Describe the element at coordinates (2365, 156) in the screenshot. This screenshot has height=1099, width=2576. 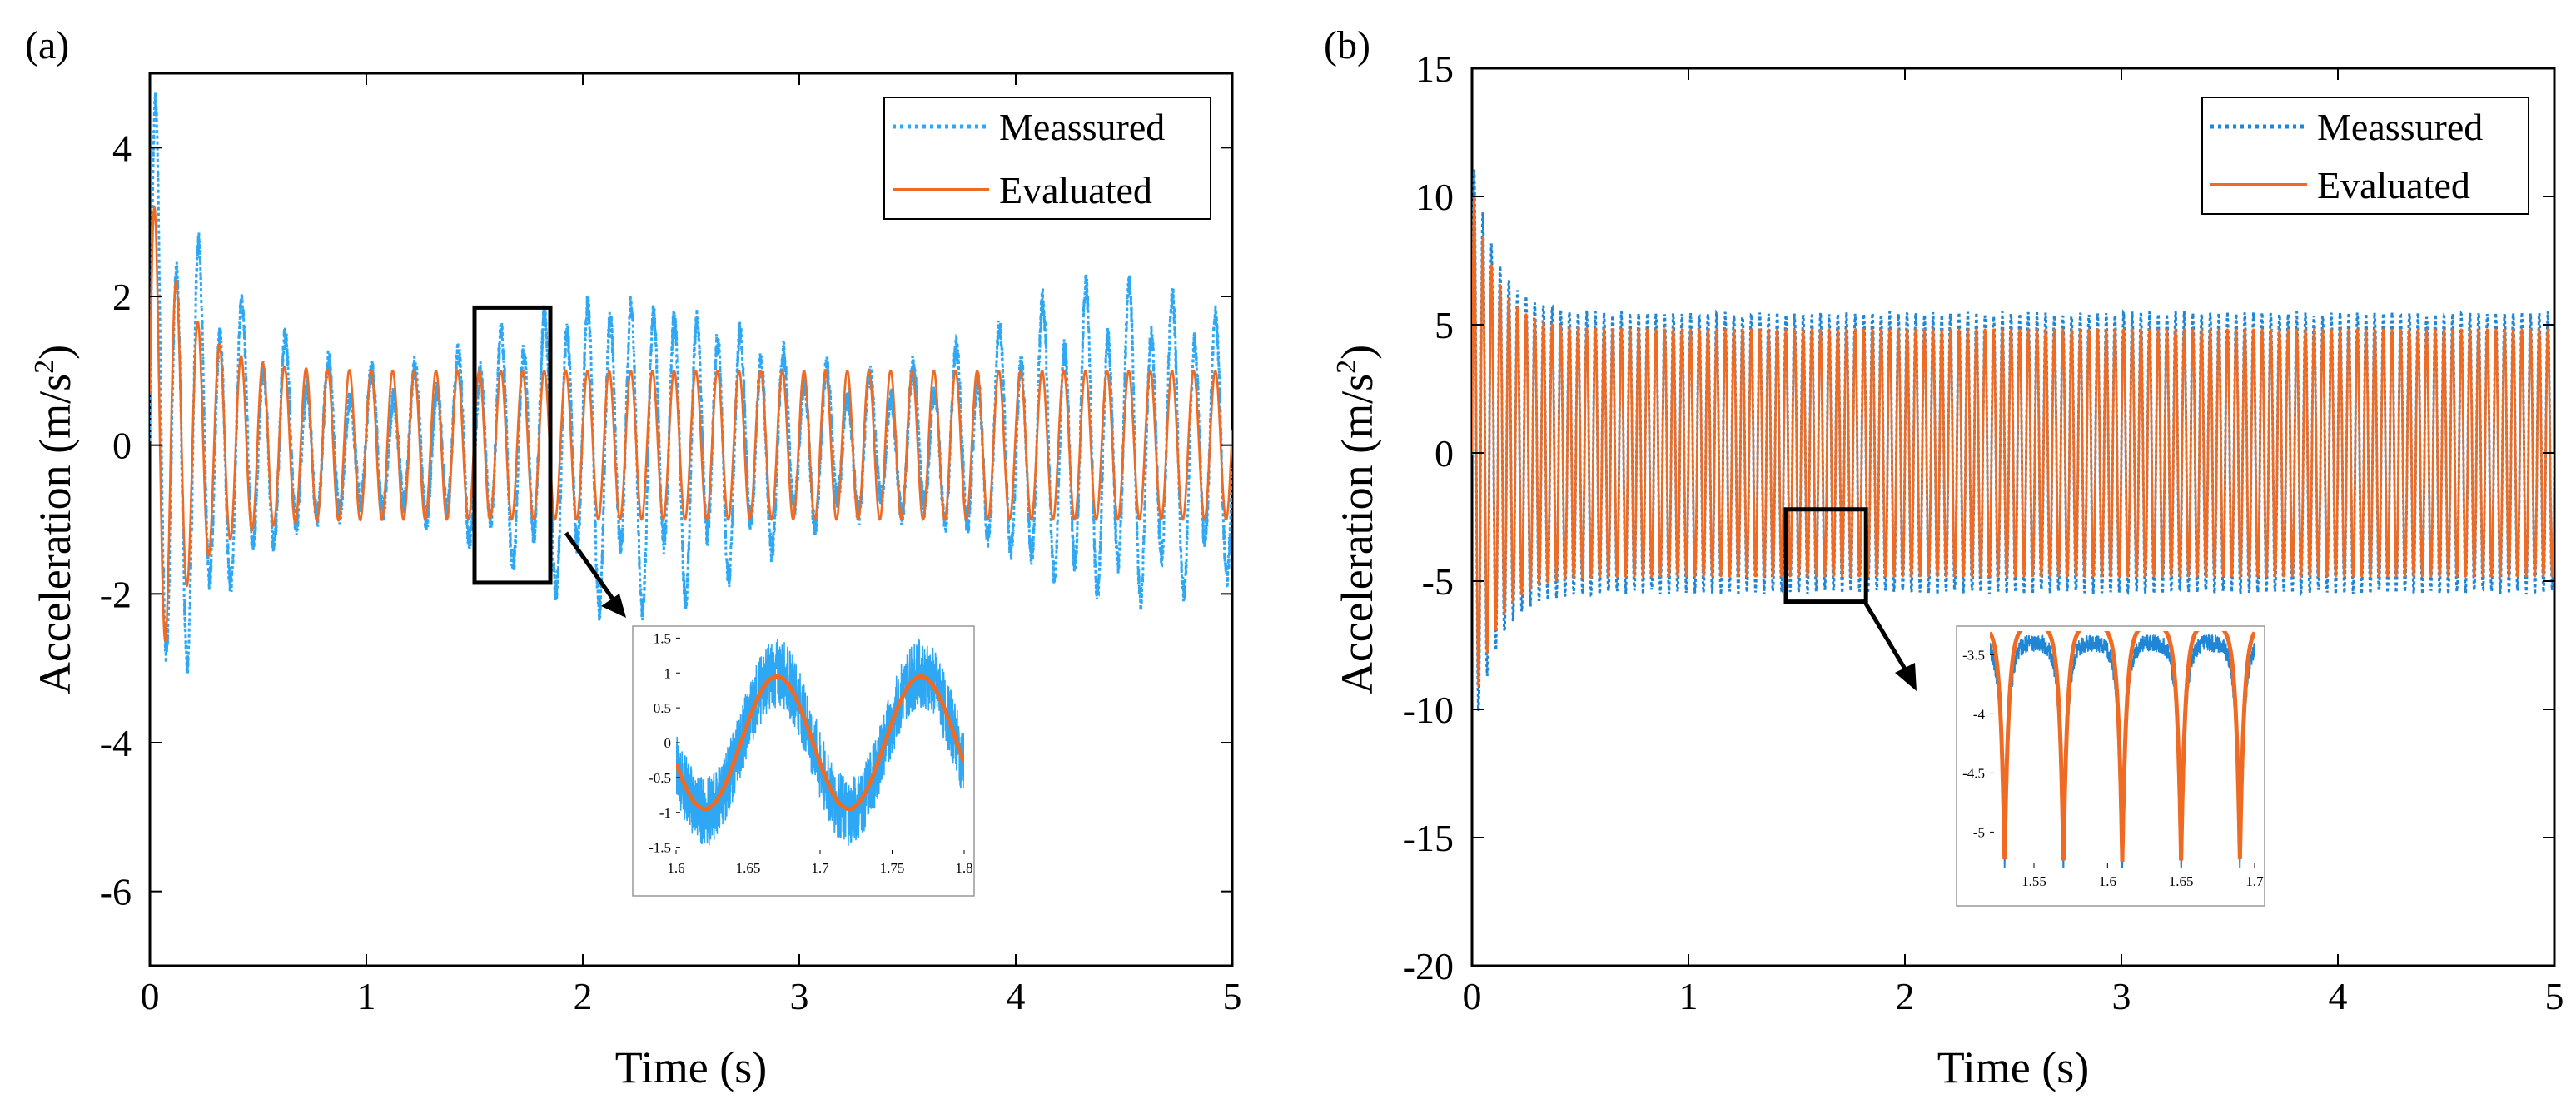
I see `panel-b-legend: Meassured Evaluated` at that location.